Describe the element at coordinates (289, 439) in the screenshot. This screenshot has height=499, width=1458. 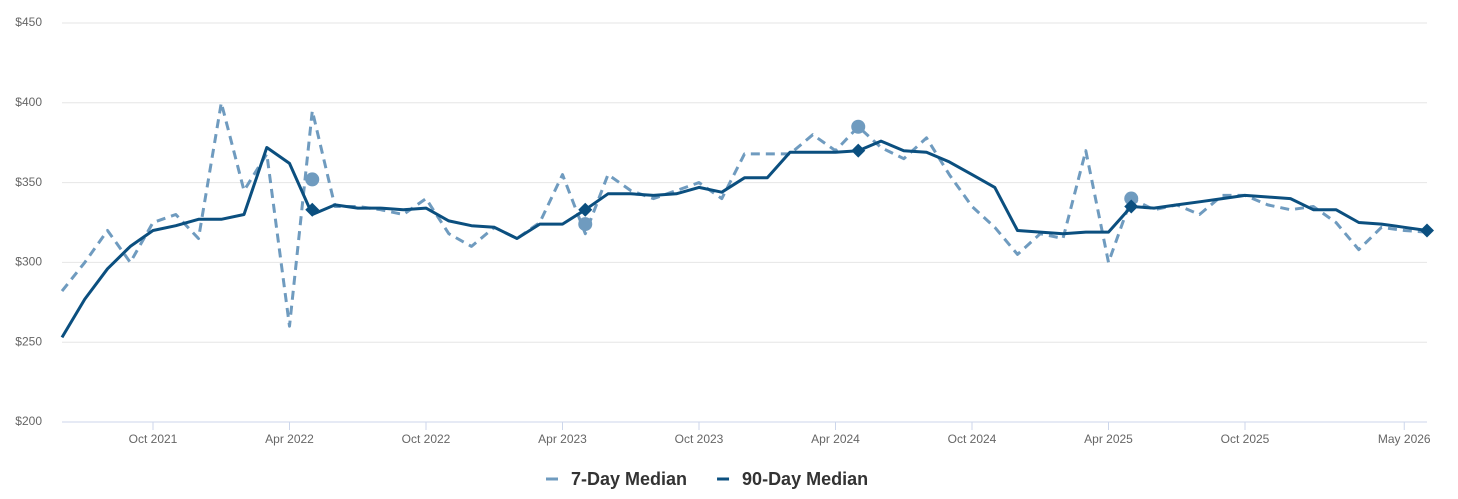
I see `x-tick-label: Apr 2022` at that location.